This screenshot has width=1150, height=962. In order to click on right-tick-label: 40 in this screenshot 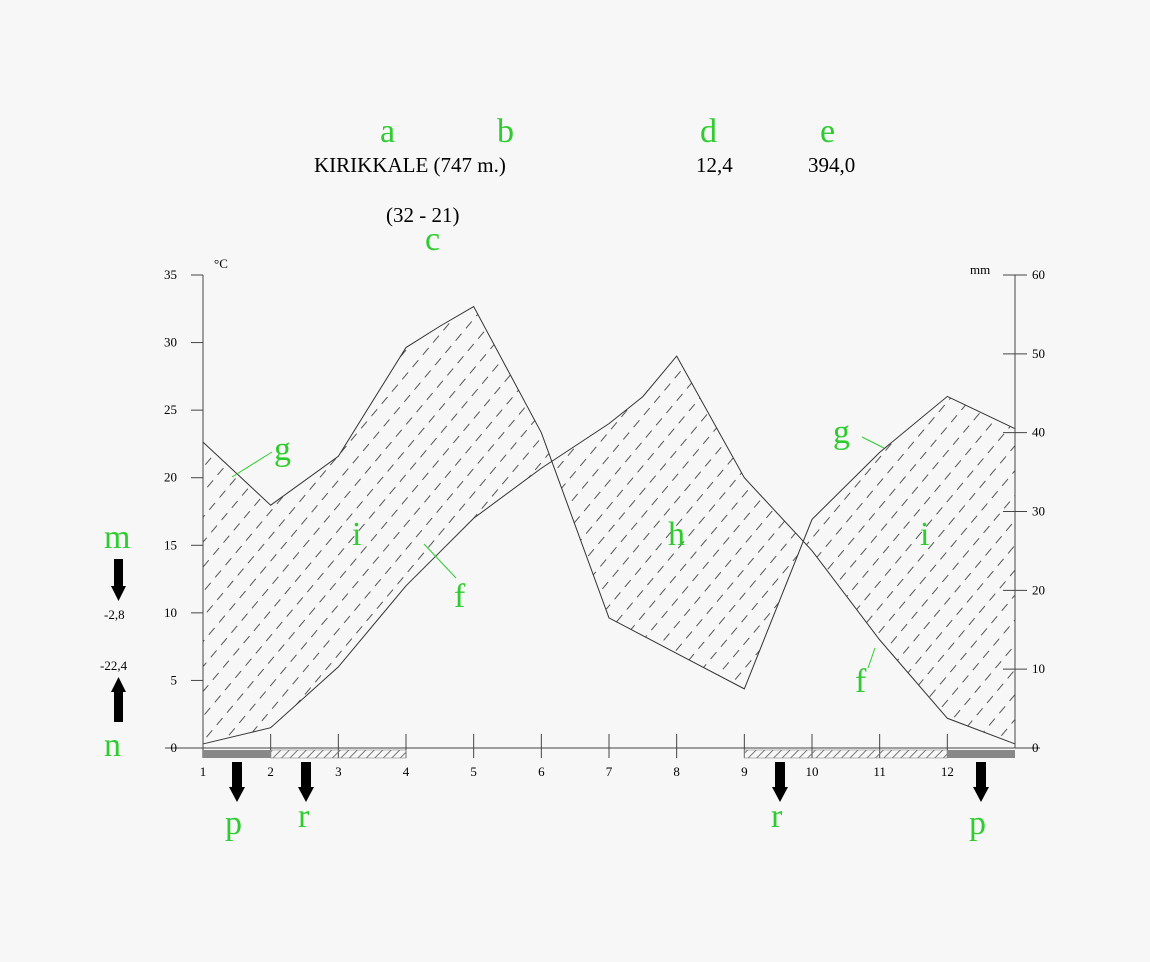, I will do `click(1038, 432)`.